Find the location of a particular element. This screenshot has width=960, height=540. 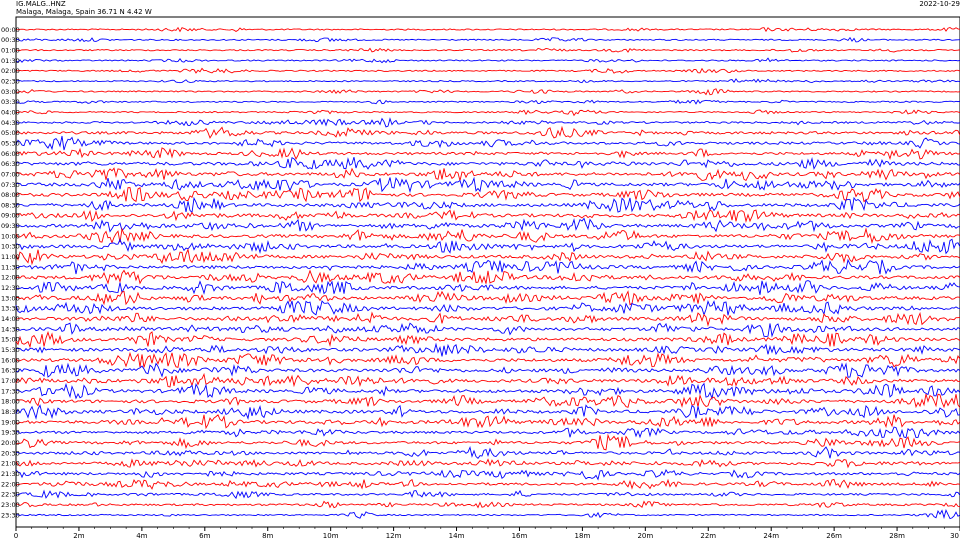

row-time-label: 22:30 is located at coordinates (10, 495).